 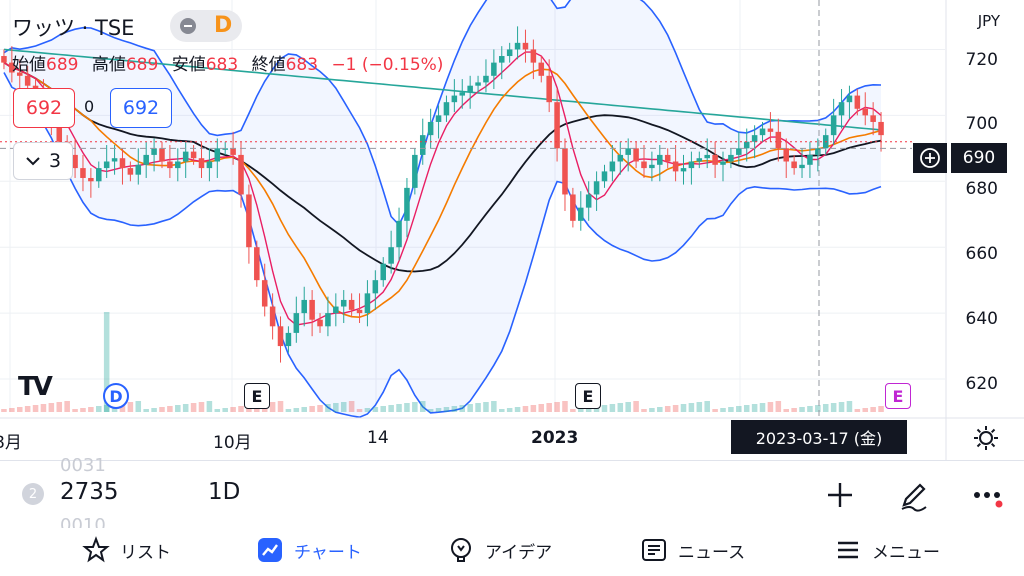 I want to click on tab-label: チャート, so click(x=328, y=552).